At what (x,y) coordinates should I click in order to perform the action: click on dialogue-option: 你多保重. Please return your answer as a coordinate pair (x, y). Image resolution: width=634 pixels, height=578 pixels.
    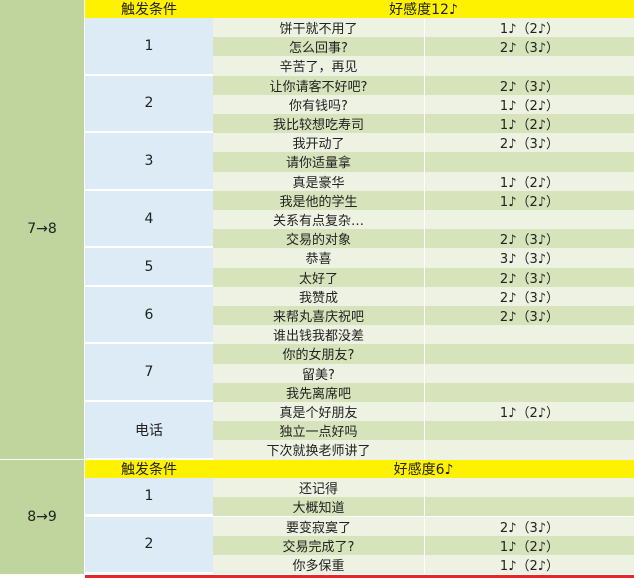
    Looking at the image, I should click on (319, 564).